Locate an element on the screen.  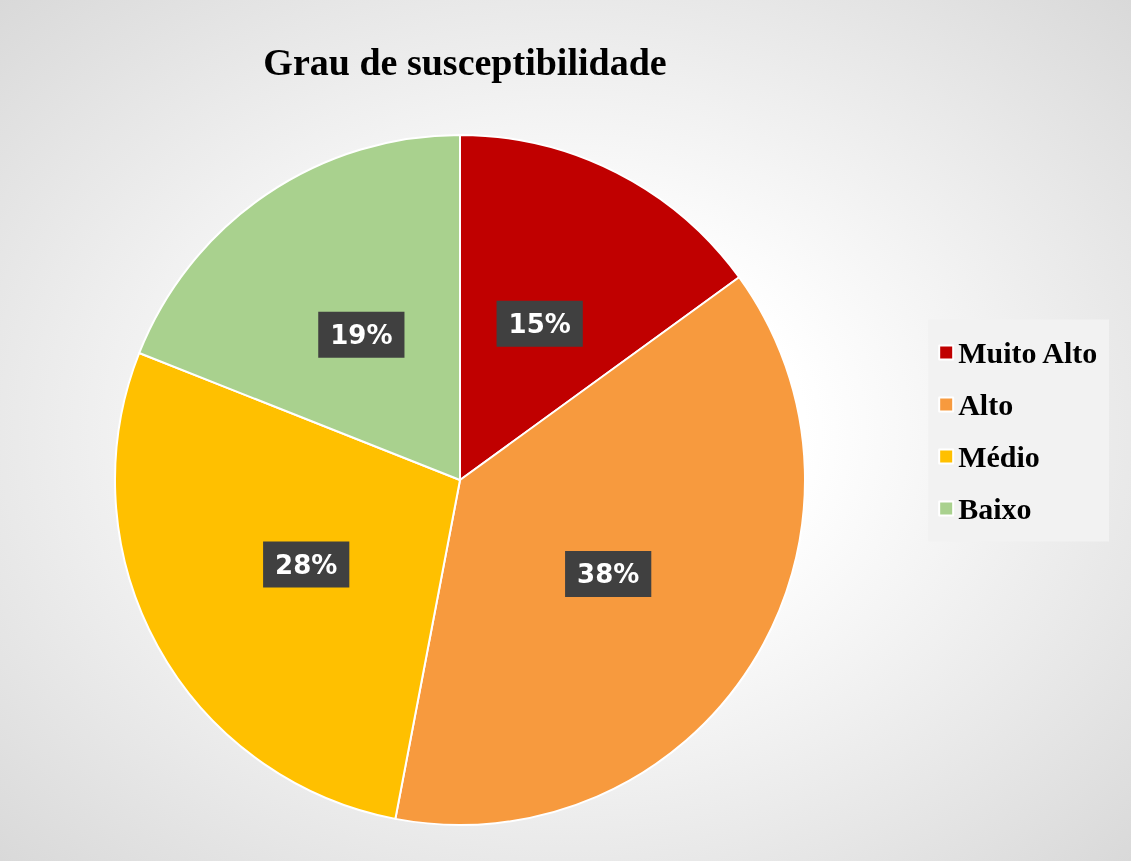
data-label: 28% is located at coordinates (306, 564).